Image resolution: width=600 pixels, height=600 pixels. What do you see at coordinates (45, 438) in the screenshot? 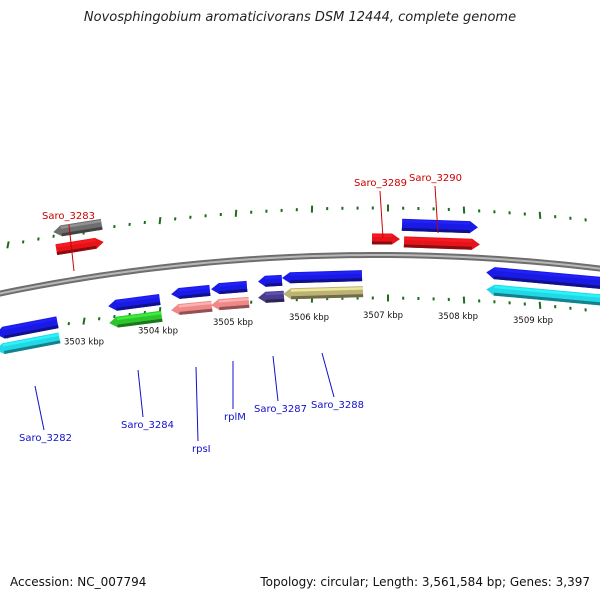
I see `gene-label: Saro_3282` at bounding box center [45, 438].